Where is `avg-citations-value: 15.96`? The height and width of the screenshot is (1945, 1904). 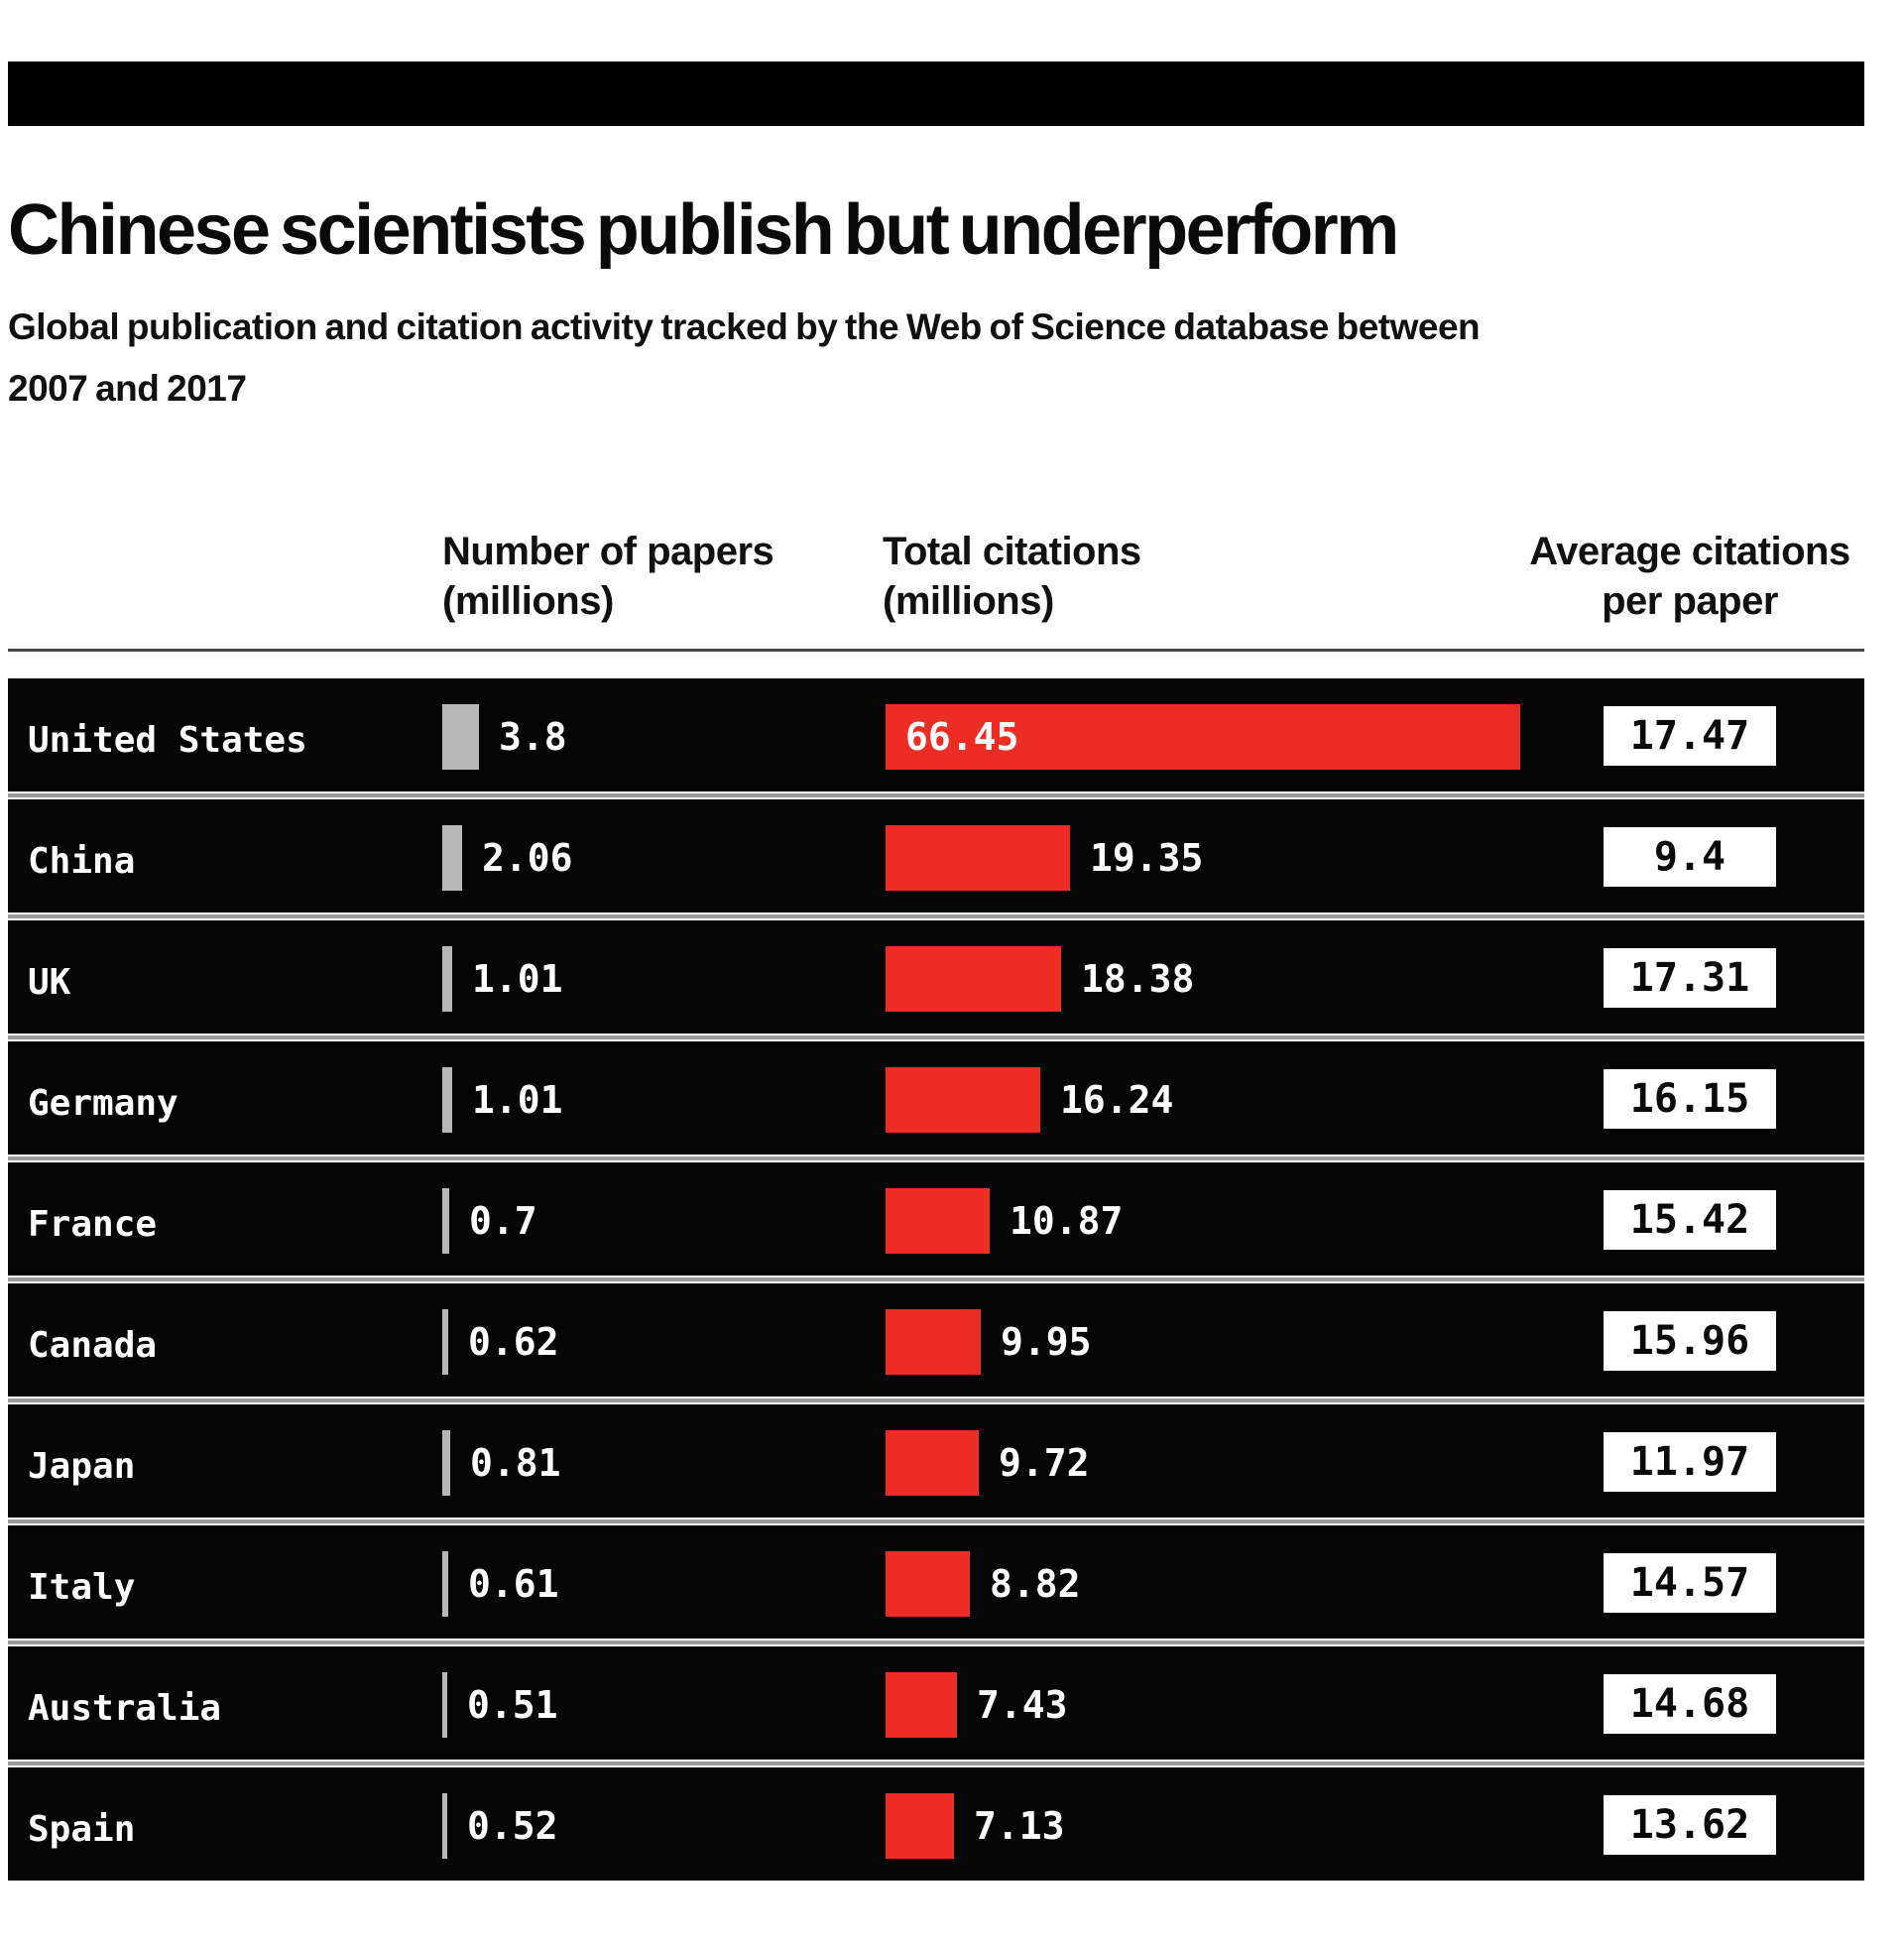
avg-citations-value: 15.96 is located at coordinates (1689, 1341).